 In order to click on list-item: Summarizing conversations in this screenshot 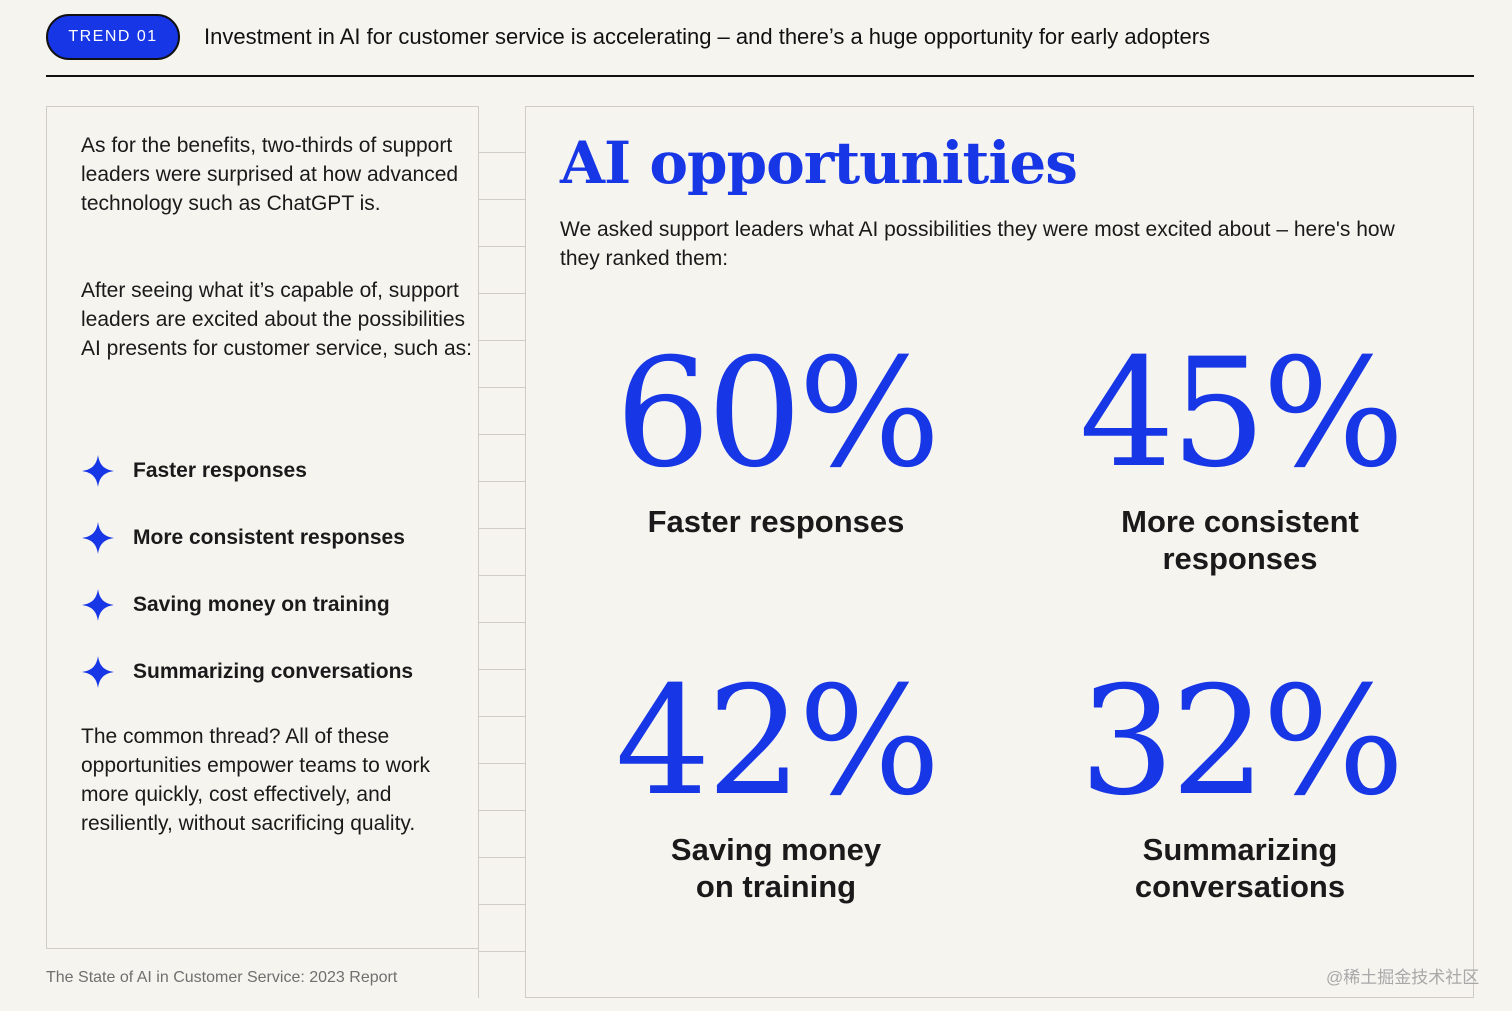, I will do `click(271, 671)`.